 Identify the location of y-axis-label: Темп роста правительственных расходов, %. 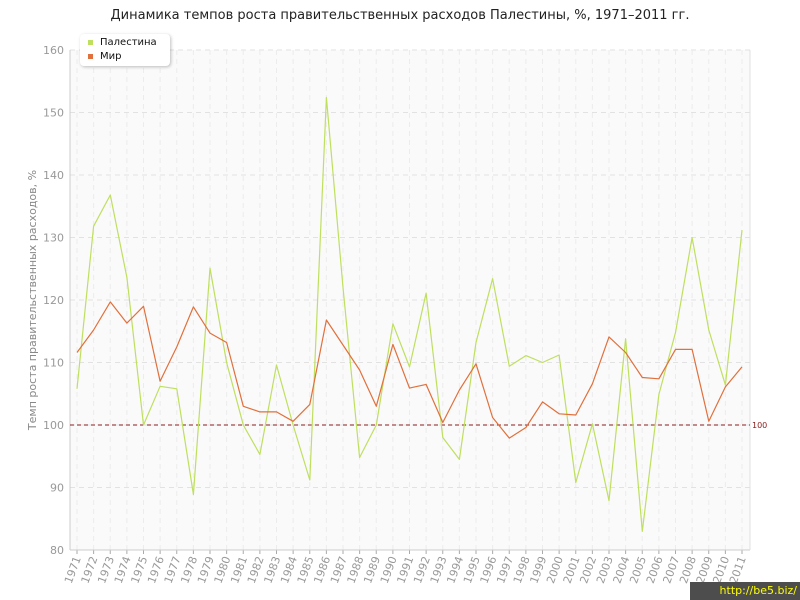
(32, 300).